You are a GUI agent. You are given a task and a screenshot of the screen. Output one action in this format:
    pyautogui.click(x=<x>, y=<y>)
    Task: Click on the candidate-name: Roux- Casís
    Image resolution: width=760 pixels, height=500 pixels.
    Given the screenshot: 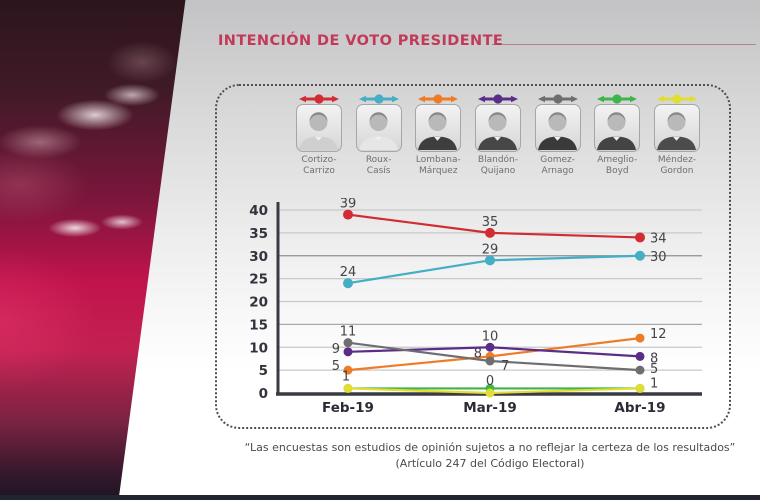 What is the action you would take?
    pyautogui.click(x=378, y=165)
    